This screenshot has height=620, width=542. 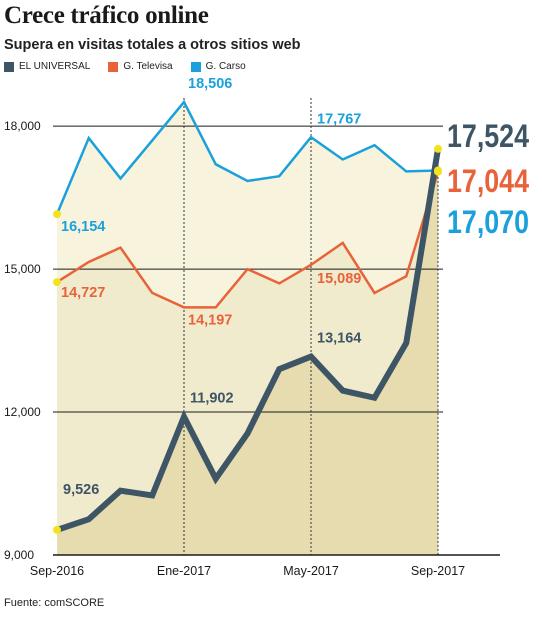 What do you see at coordinates (148, 66) in the screenshot?
I see `legend-label-g-televisa: G. Televisa` at bounding box center [148, 66].